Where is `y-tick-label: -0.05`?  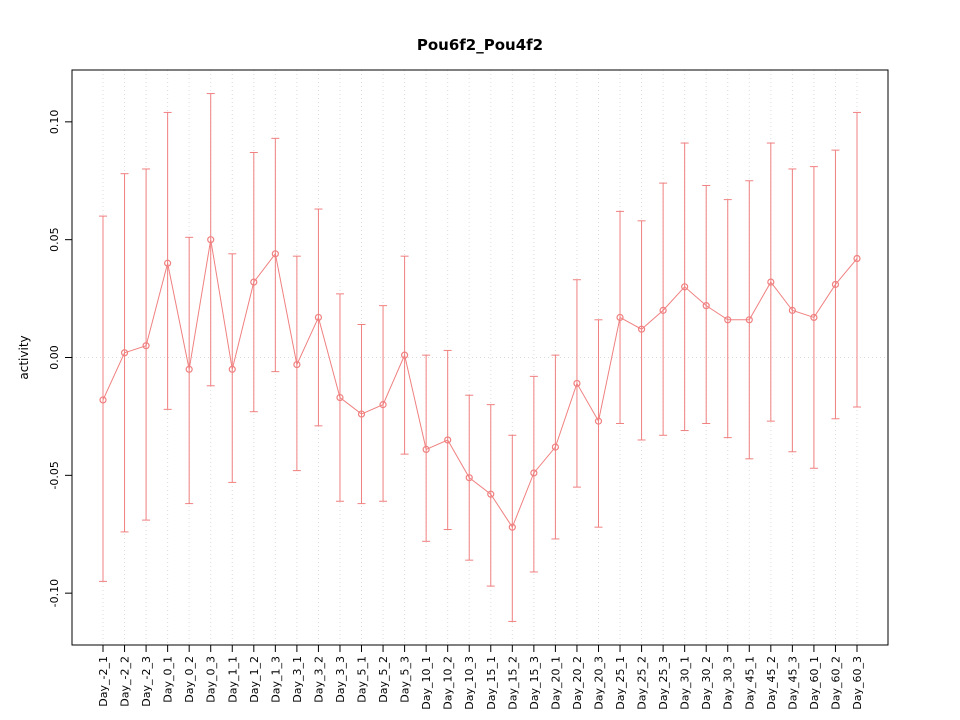
y-tick-label: -0.05 is located at coordinates (54, 475).